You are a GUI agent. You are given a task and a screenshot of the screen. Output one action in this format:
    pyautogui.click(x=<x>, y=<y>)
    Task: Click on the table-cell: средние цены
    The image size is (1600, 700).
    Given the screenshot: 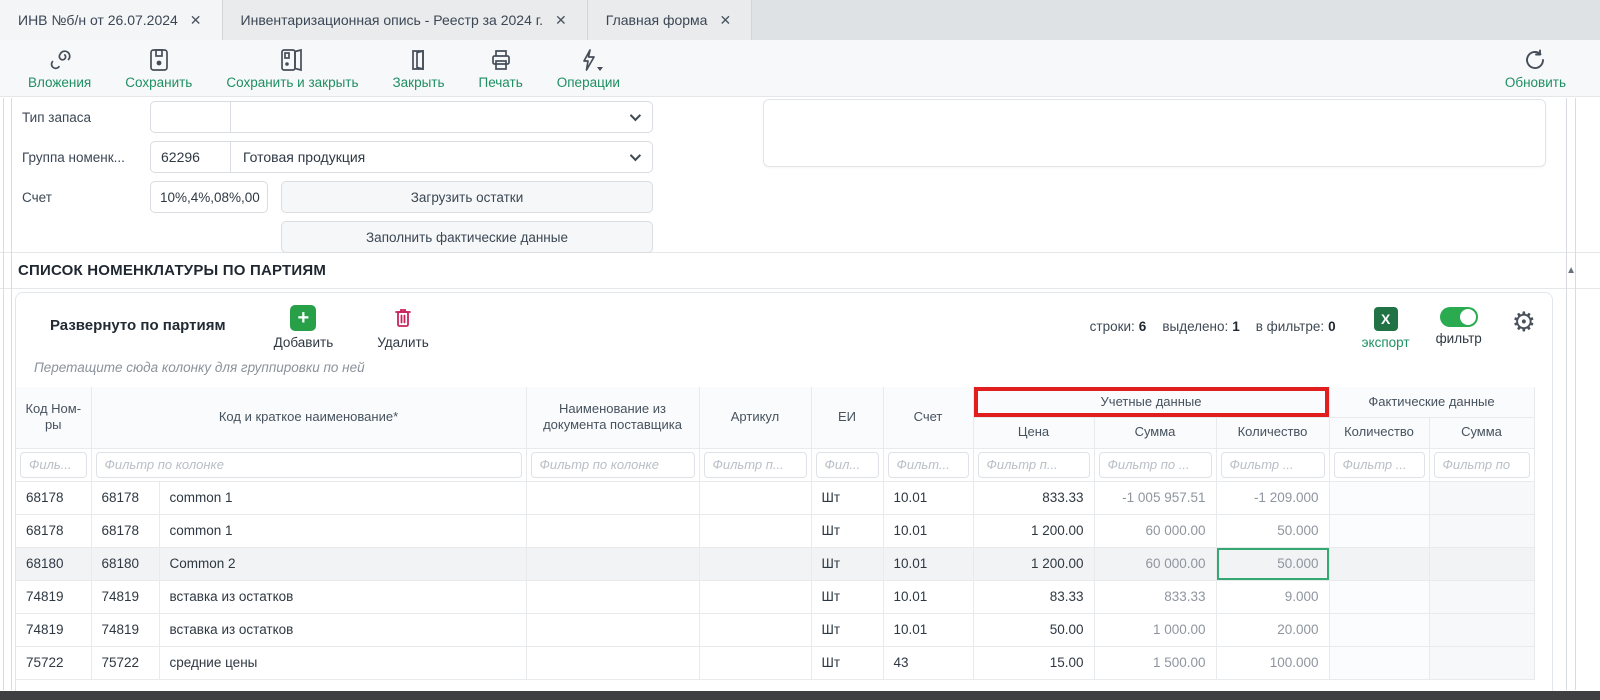 What is the action you would take?
    pyautogui.click(x=343, y=663)
    